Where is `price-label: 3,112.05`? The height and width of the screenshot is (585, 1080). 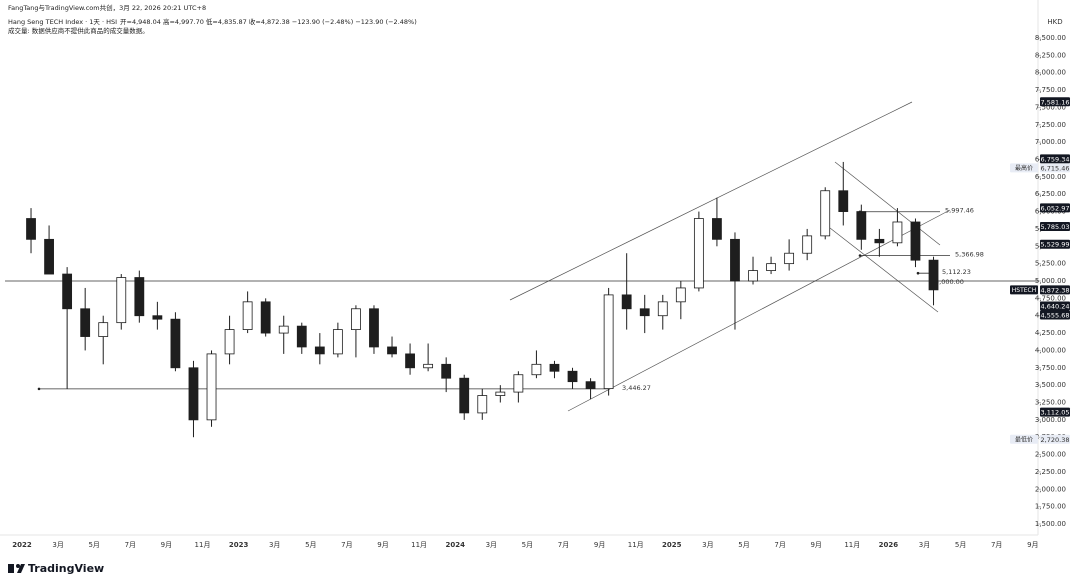
price-label: 3,112.05 is located at coordinates (1055, 413).